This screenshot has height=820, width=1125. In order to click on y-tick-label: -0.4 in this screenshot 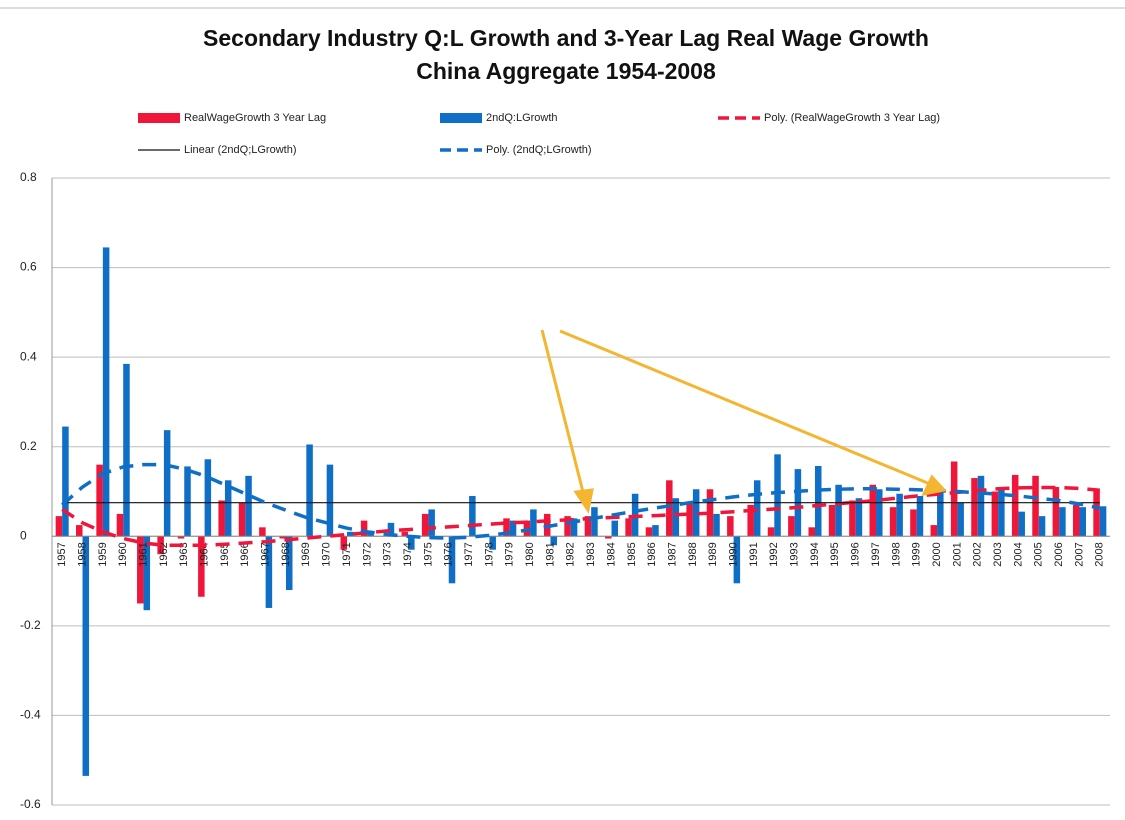, I will do `click(30, 715)`.